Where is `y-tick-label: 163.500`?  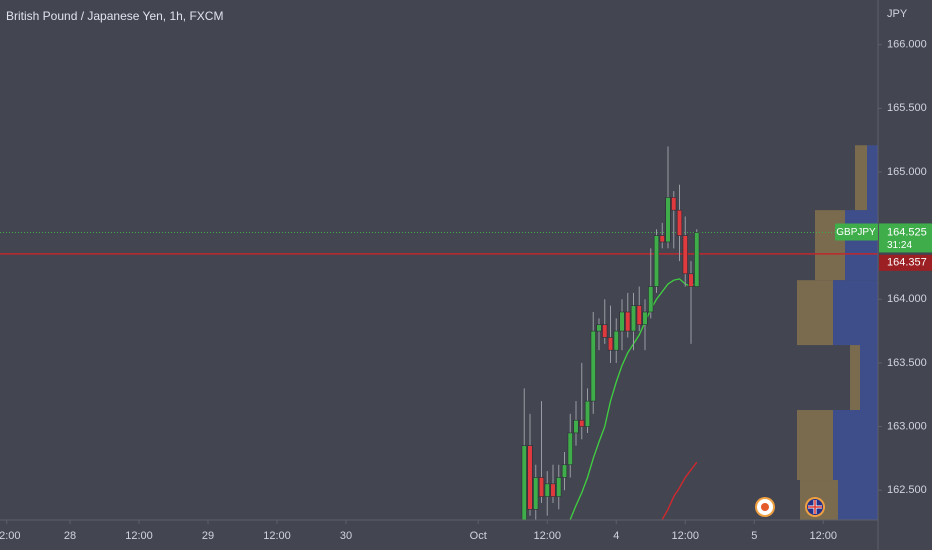
y-tick-label: 163.500 is located at coordinates (907, 363).